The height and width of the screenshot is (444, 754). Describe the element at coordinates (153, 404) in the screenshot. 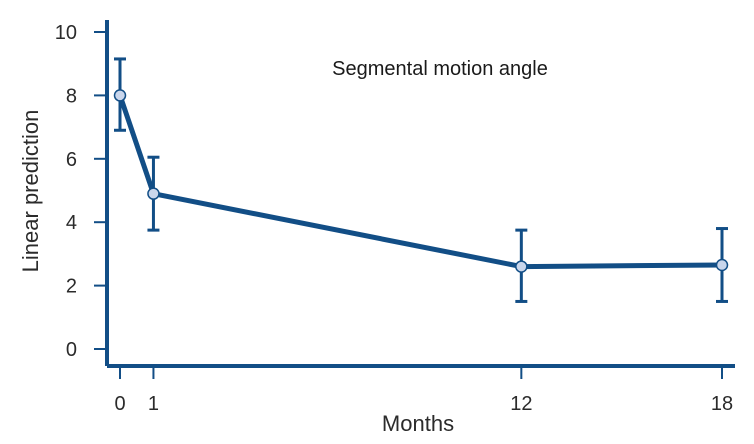

I see `x-tick-label: 1` at that location.